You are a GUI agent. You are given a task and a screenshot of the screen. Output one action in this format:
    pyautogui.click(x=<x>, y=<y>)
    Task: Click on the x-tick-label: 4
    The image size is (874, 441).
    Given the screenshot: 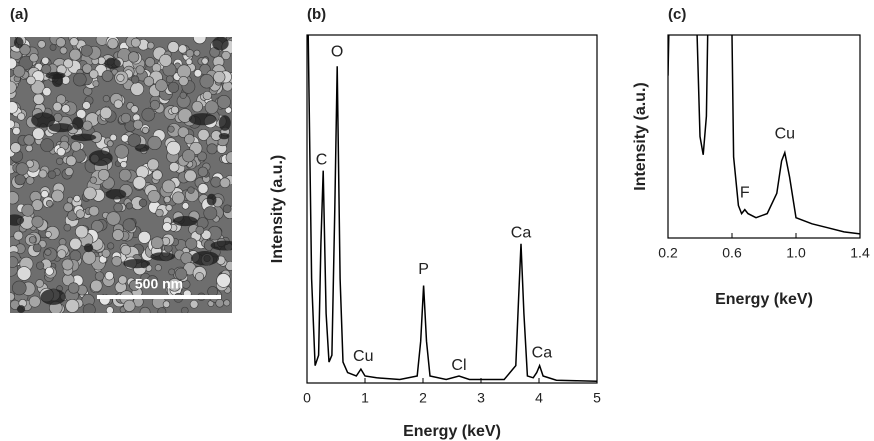 What is the action you would take?
    pyautogui.click(x=539, y=398)
    